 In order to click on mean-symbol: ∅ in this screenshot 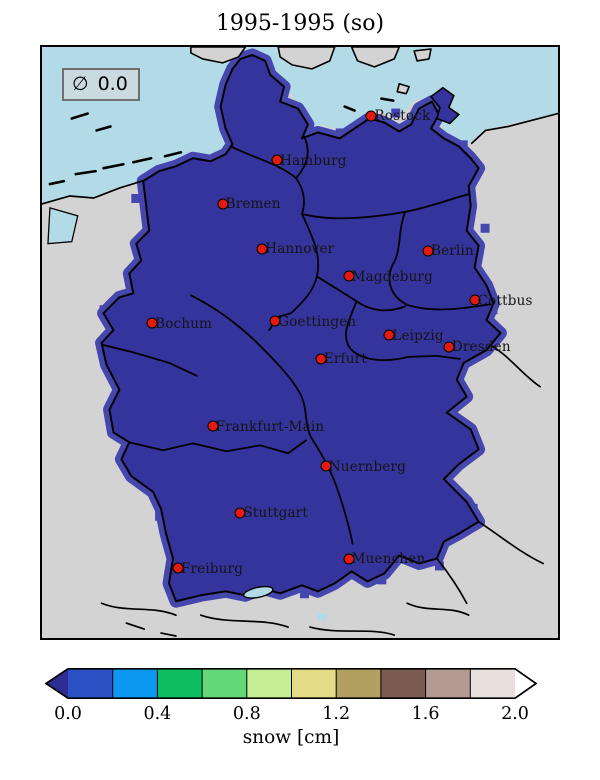, I will do `click(80, 84)`.